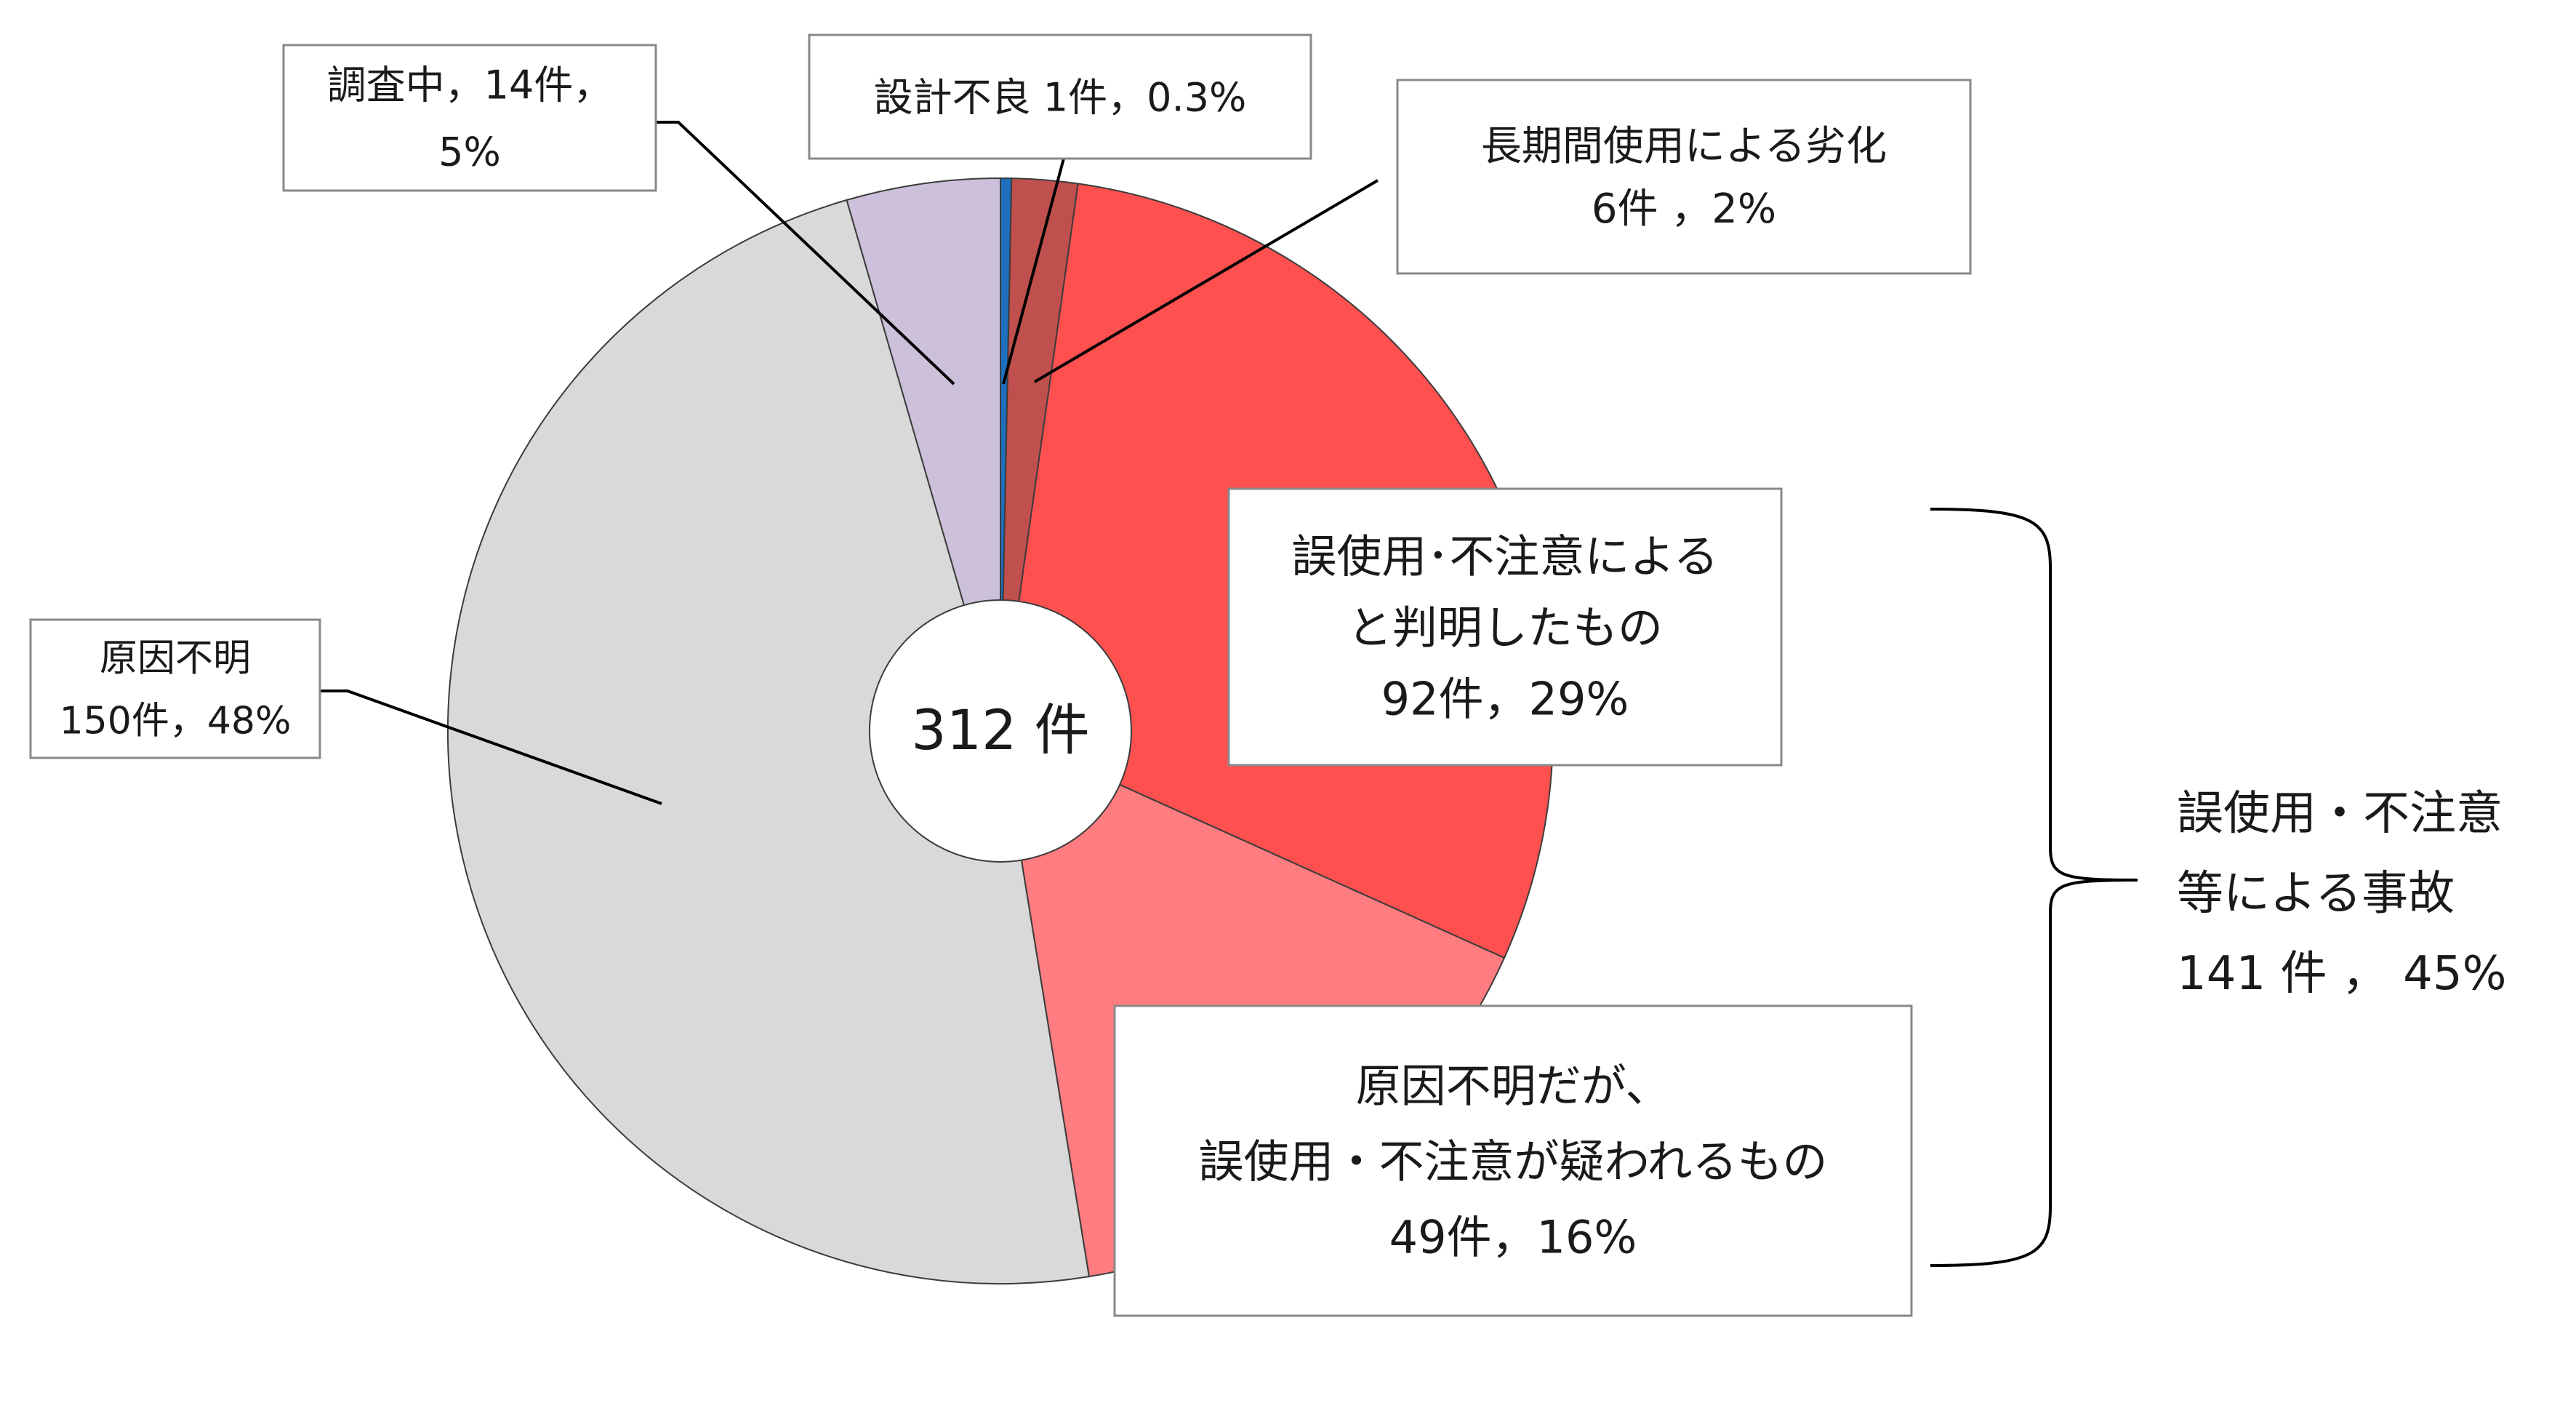 The image size is (2576, 1419). I want to click on slice-label-0: 設計不良 1件，0.3%, so click(1060, 96).